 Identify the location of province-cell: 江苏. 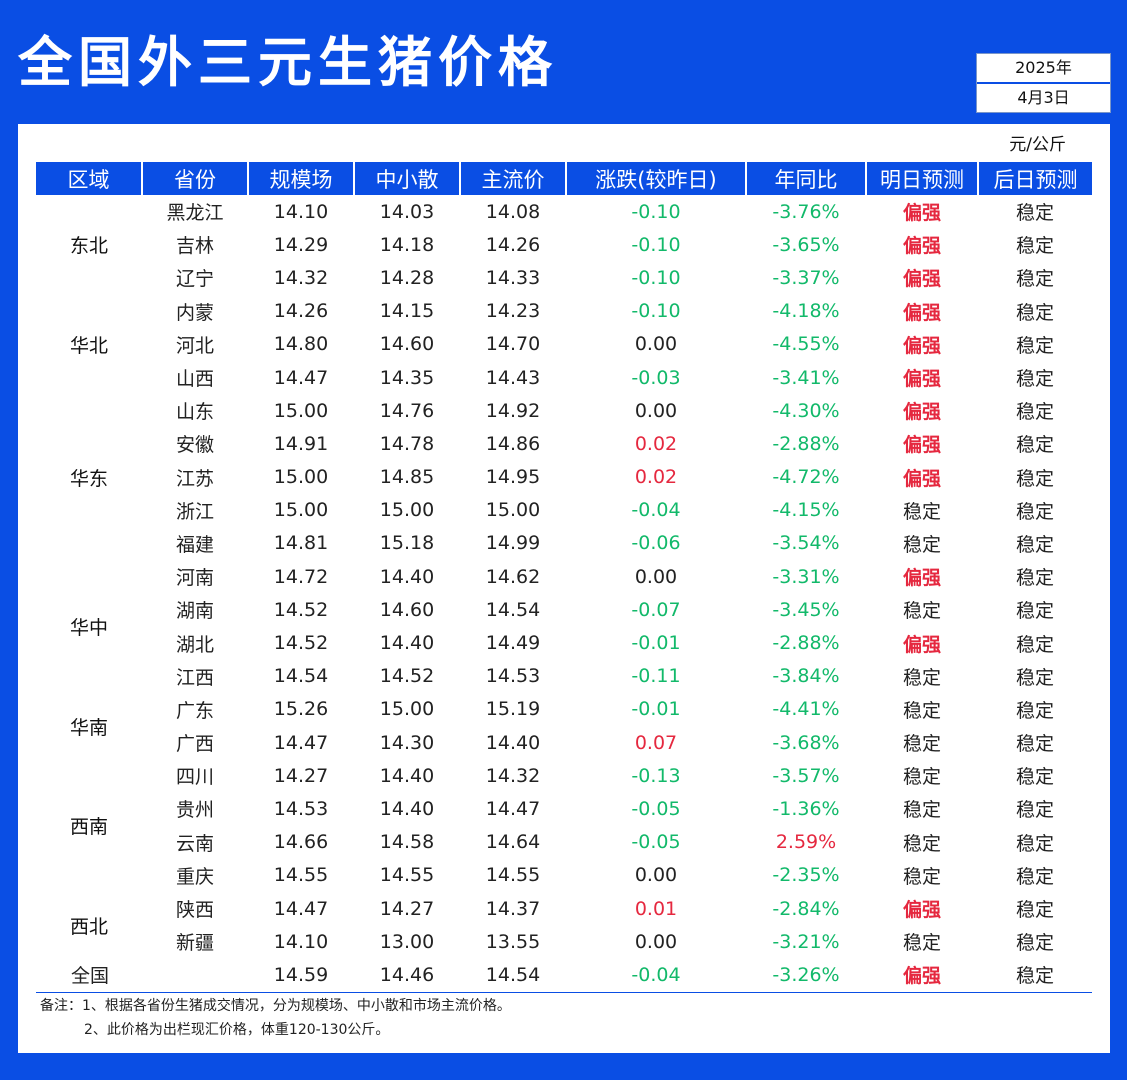
(194, 478).